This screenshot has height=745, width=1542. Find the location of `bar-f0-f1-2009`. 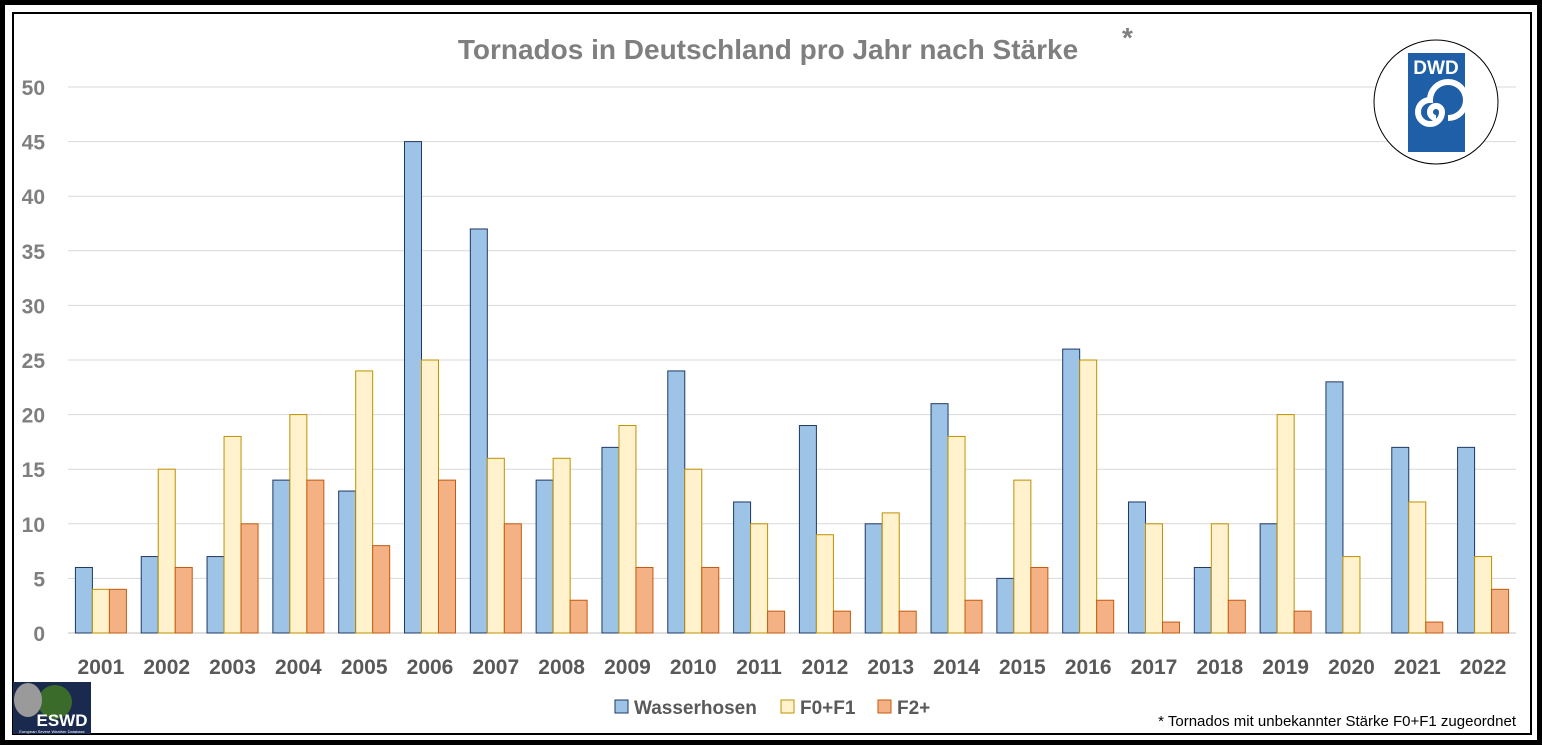

bar-f0-f1-2009 is located at coordinates (627, 529).